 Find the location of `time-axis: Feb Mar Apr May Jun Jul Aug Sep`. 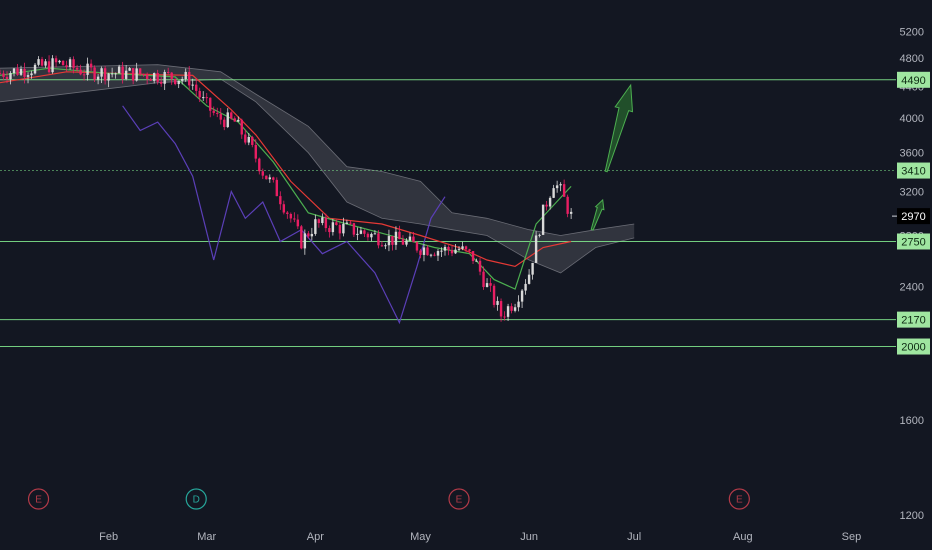

time-axis: Feb Mar Apr May Jun Jul Aug Sep is located at coordinates (448, 536).